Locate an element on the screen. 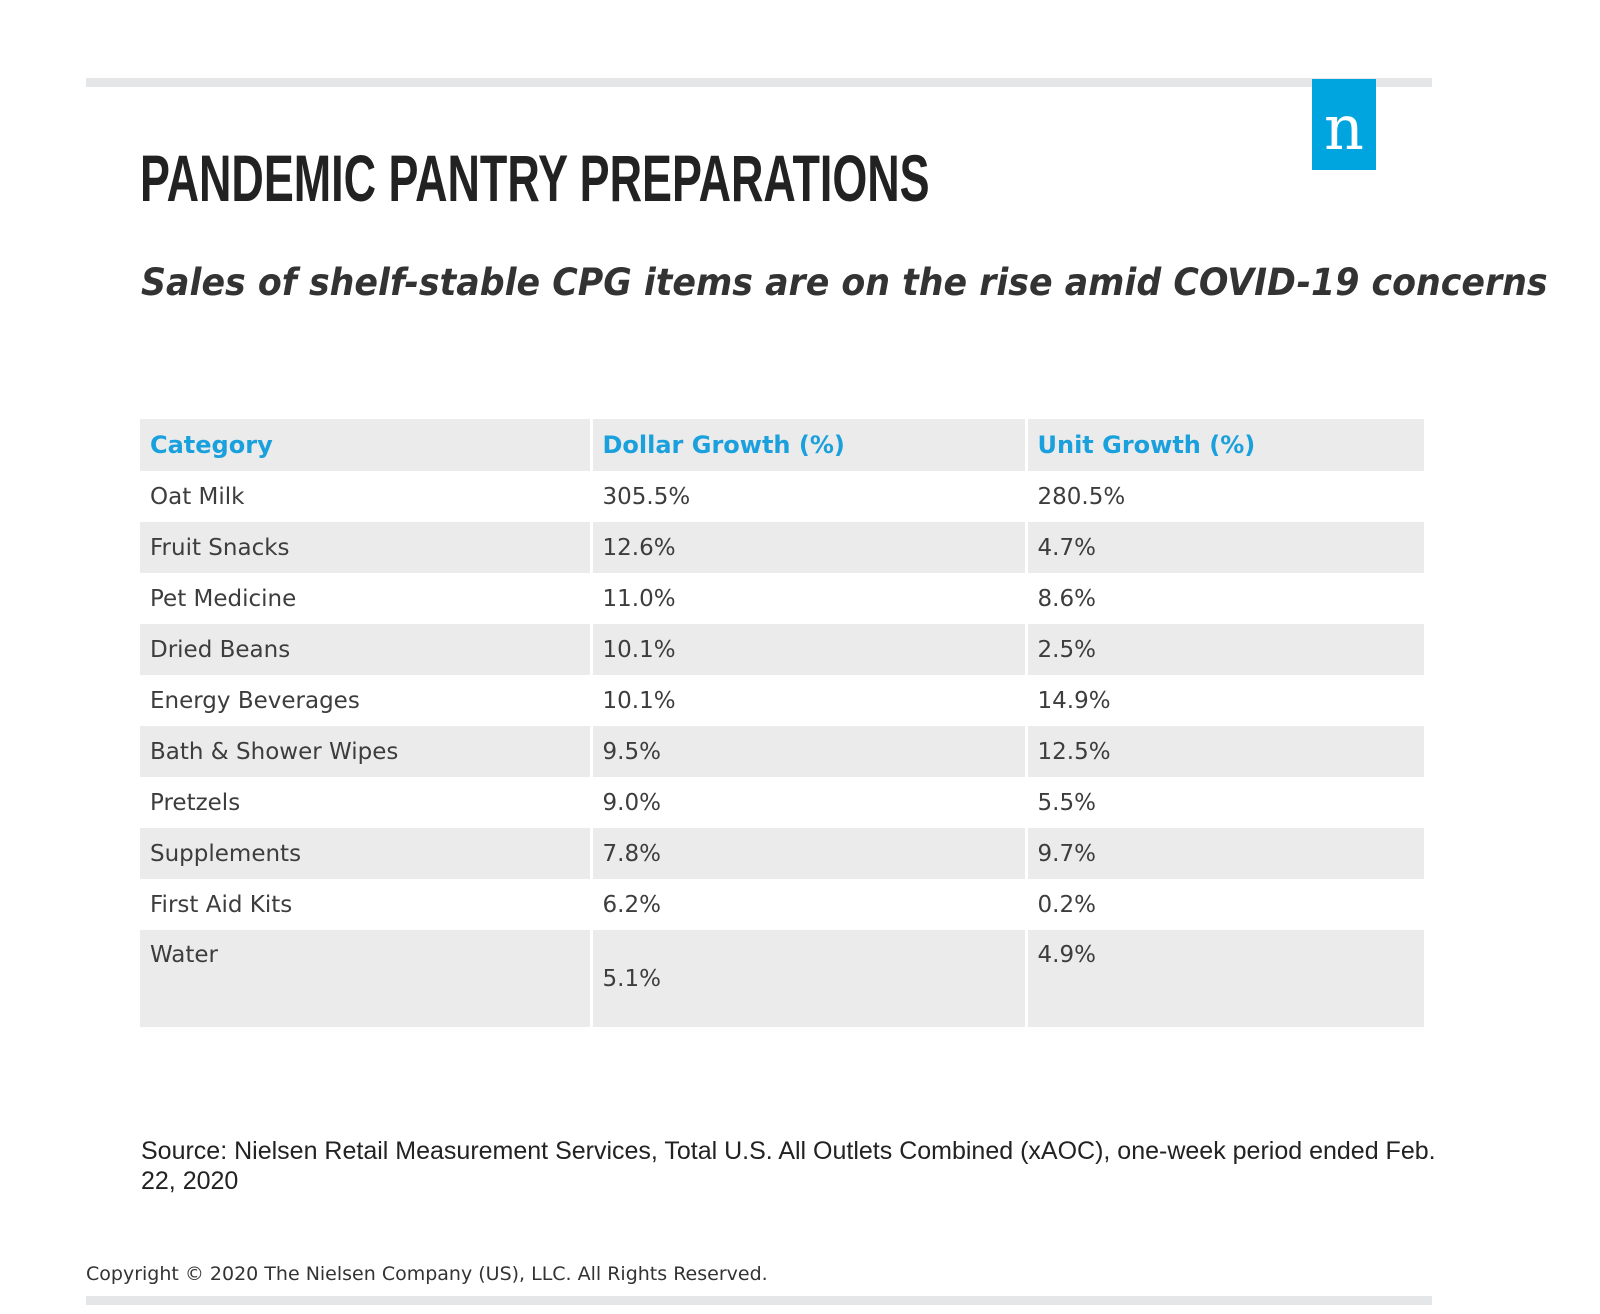 Image resolution: width=1600 pixels, height=1314 pixels. category-cell: Pet Medicine is located at coordinates (223, 598).